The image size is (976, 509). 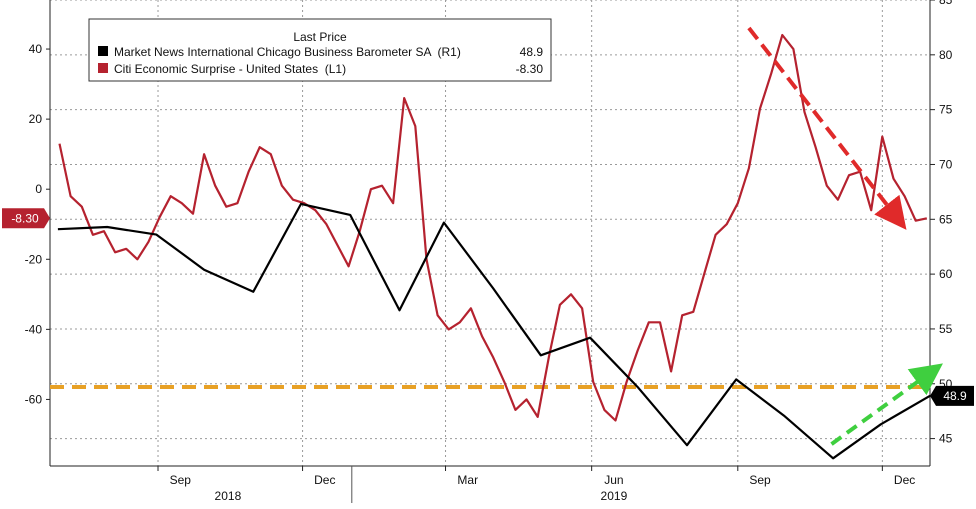 I want to click on citi-last-value-badge, so click(x=26, y=218).